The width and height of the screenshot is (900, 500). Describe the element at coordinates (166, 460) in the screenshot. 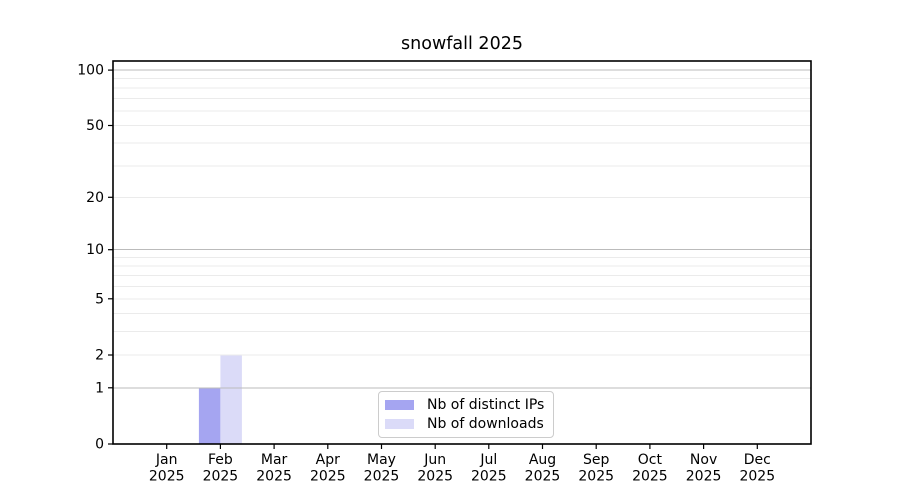

I see `svg-text: Jan` at that location.